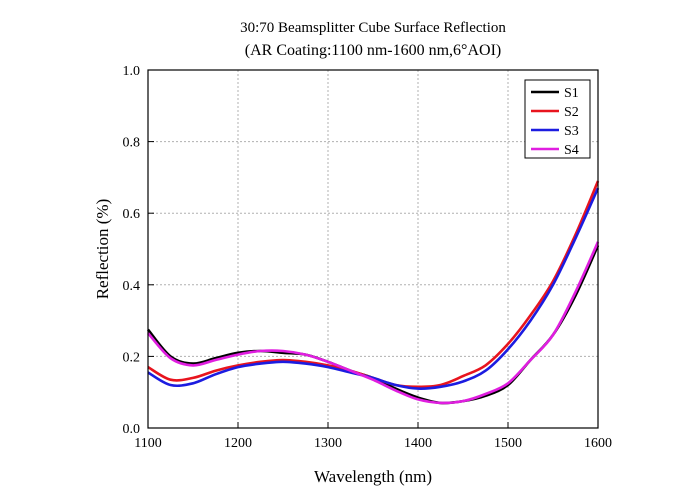 This screenshot has width=700, height=498. Describe the element at coordinates (571, 112) in the screenshot. I see `legend-label-s2: S2` at that location.